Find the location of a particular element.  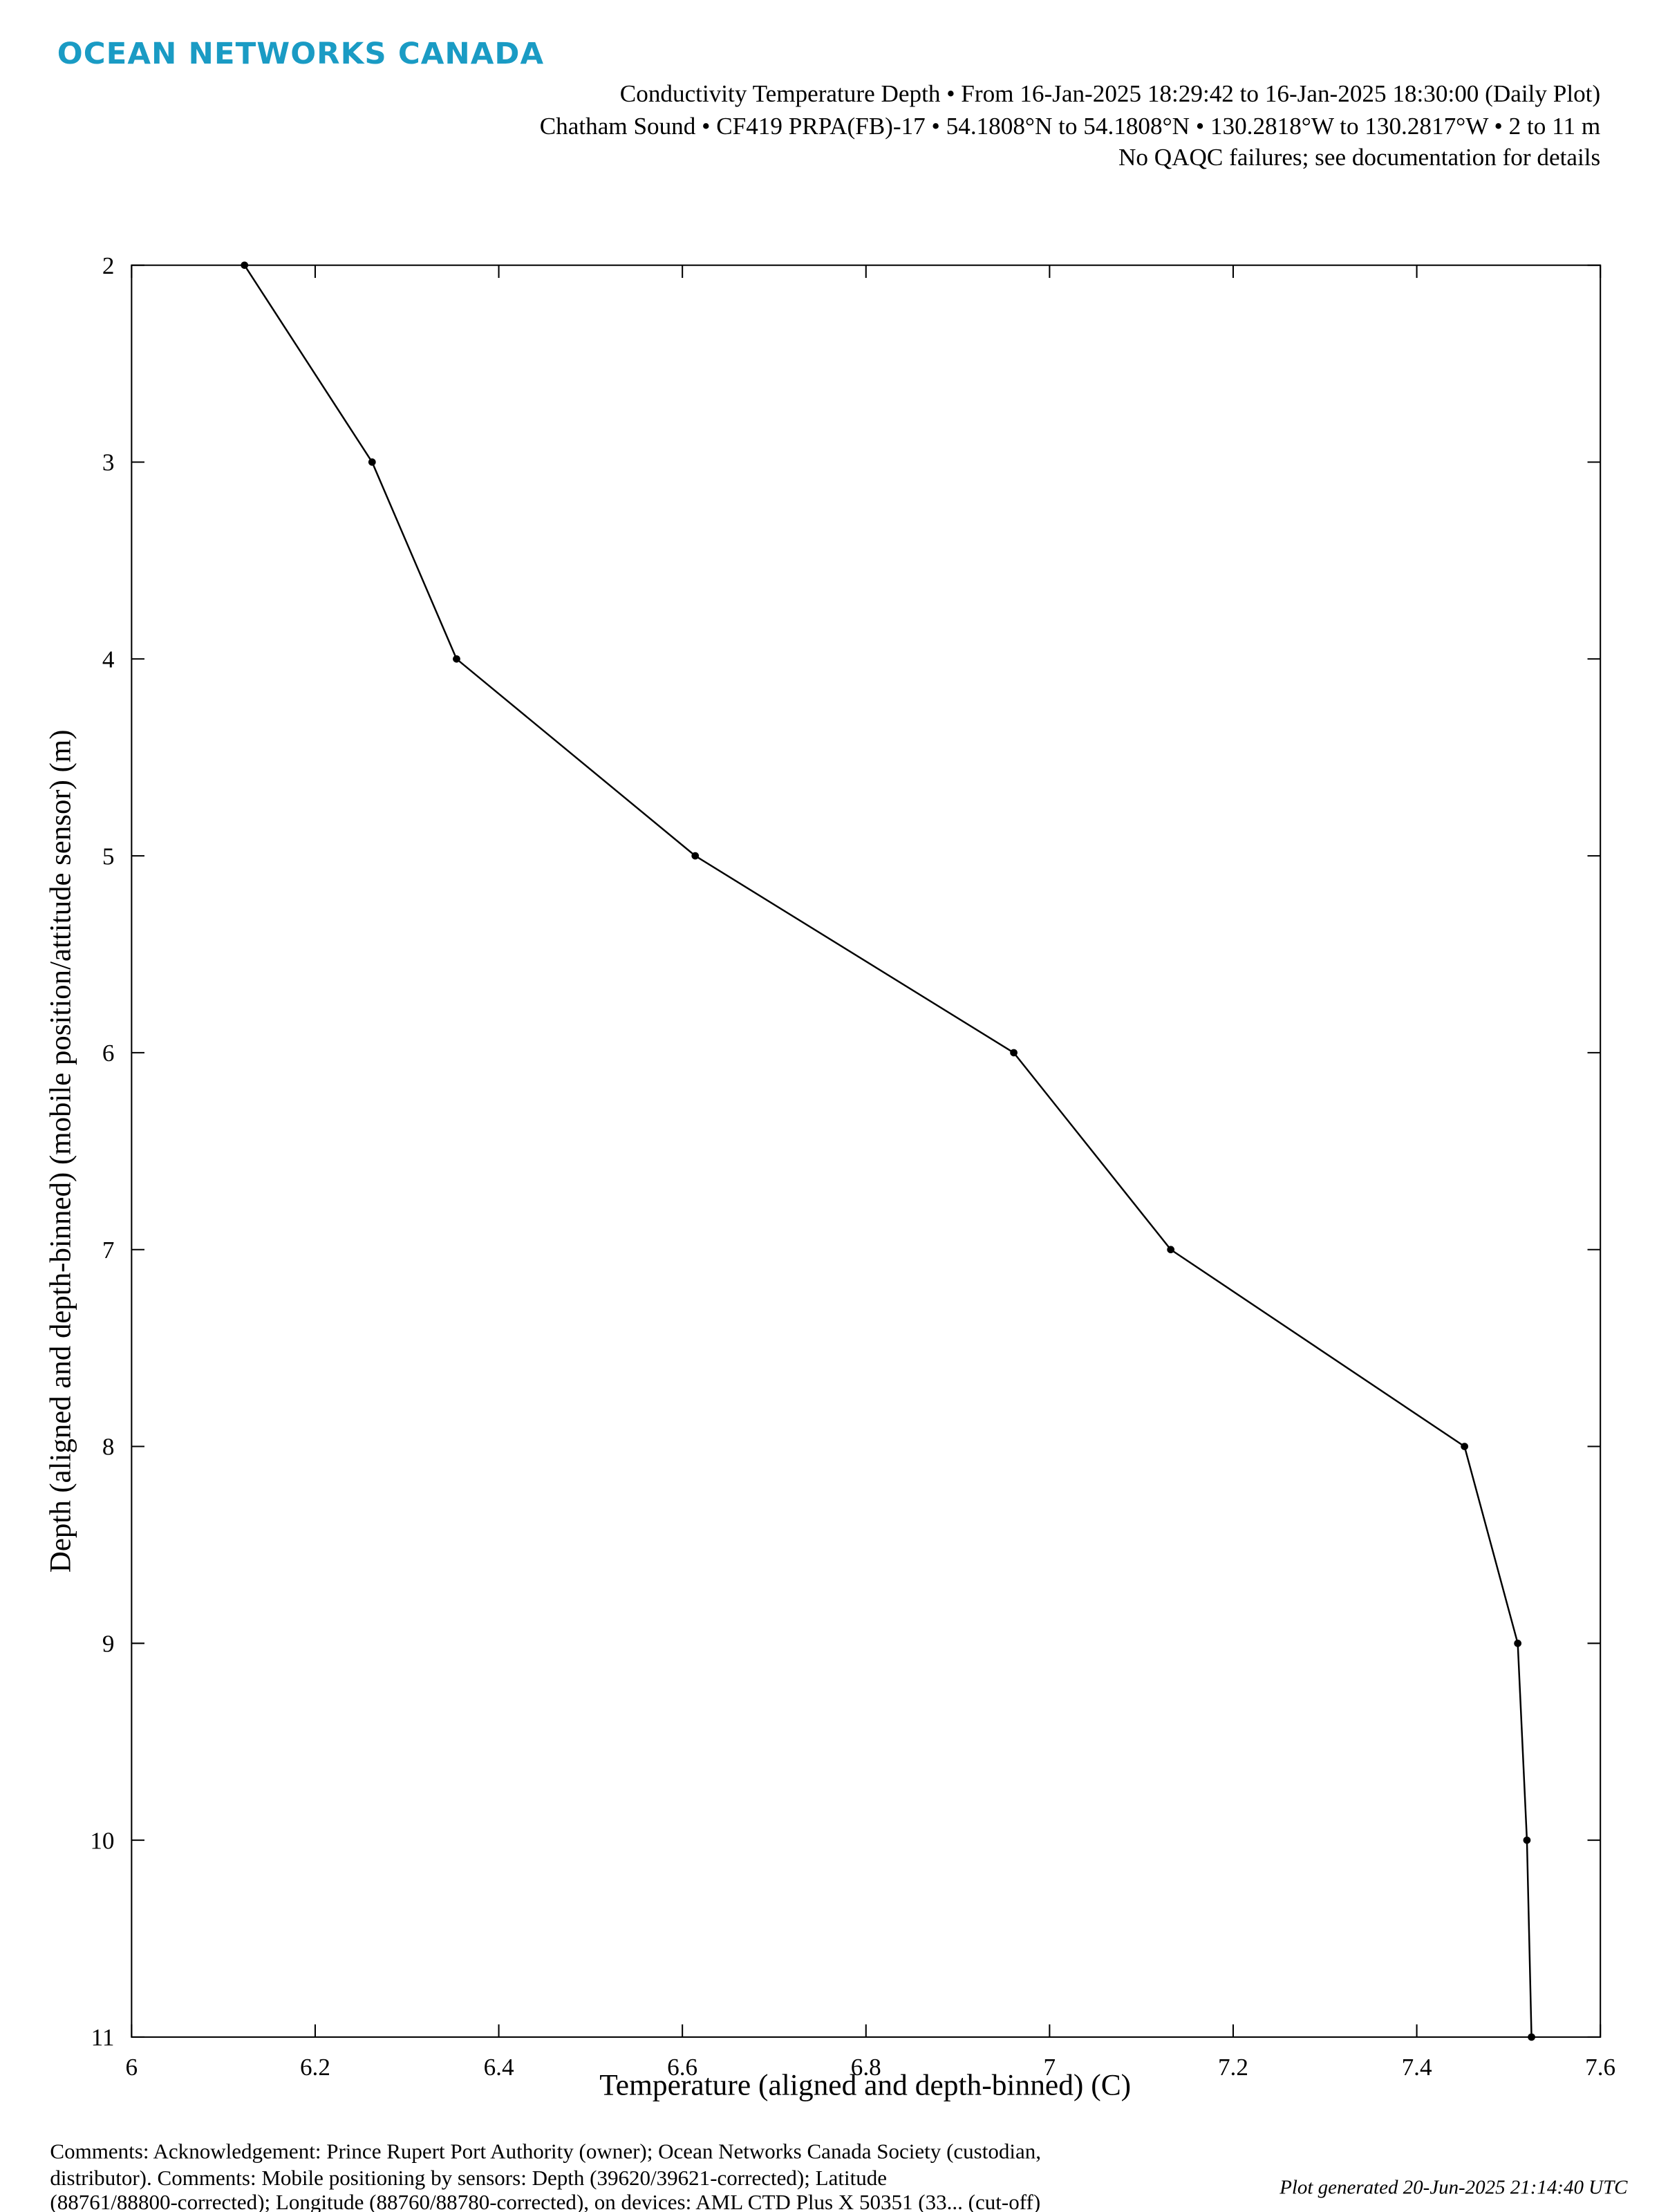

logo: OCEAN NETWORKS CANADA is located at coordinates (300, 54).